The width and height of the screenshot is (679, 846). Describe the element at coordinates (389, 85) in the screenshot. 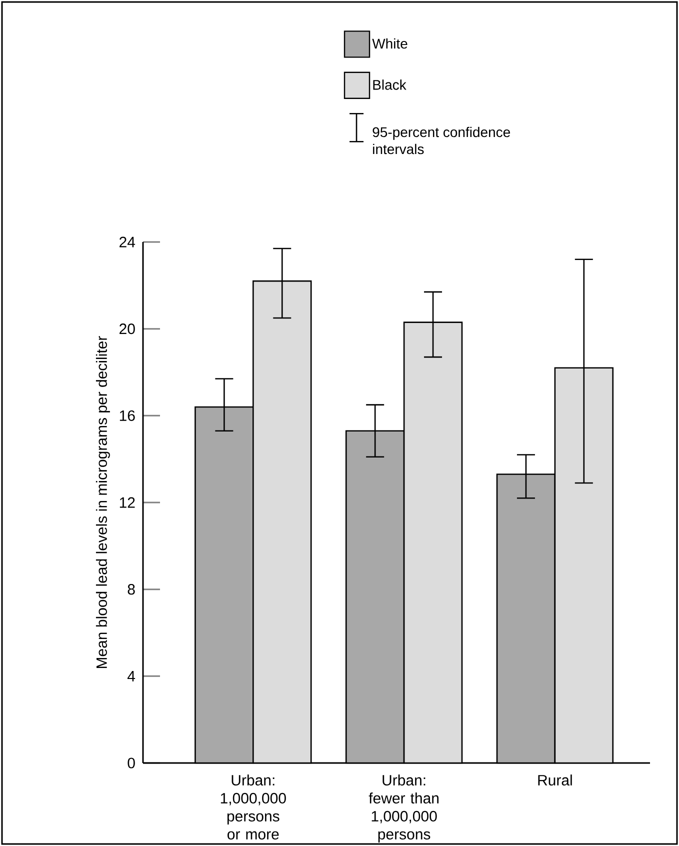

I see `legend-label: Black` at that location.